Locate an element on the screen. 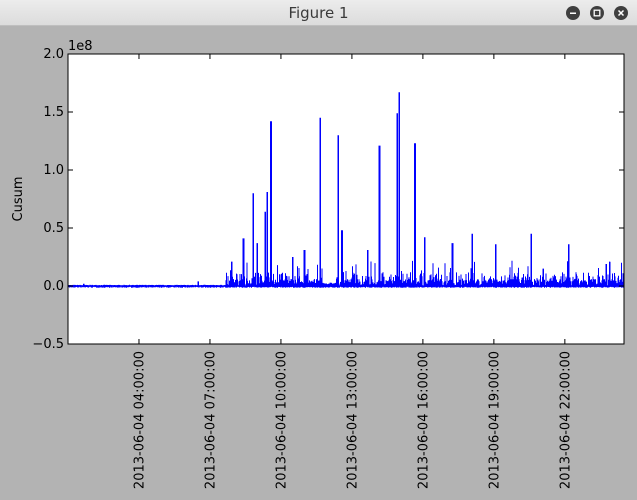 Image resolution: width=637 pixels, height=500 pixels. x-tick-label: 2013-06-04 04:00:00 is located at coordinates (139, 420).